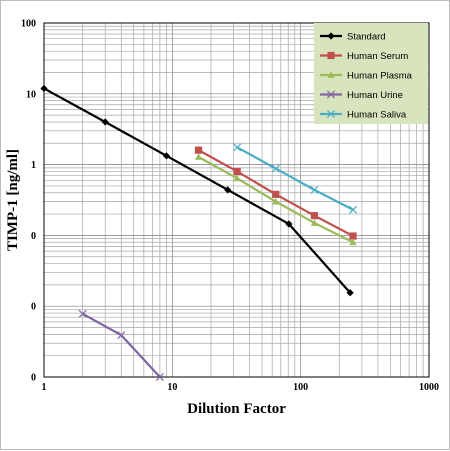 This screenshot has height=451, width=450. I want to click on legend-label: Human Serum, so click(377, 56).